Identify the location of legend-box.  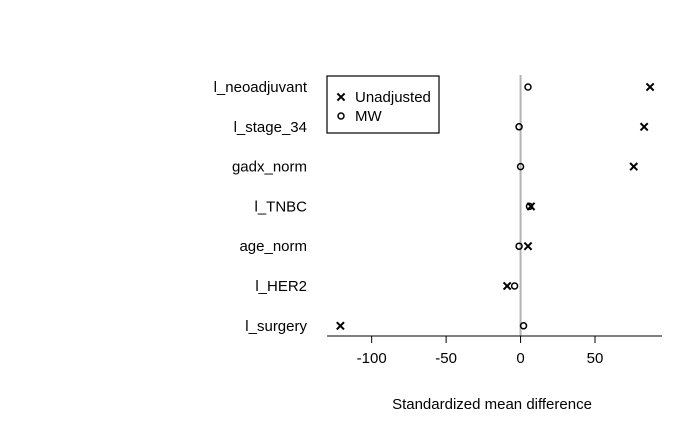
(383, 104).